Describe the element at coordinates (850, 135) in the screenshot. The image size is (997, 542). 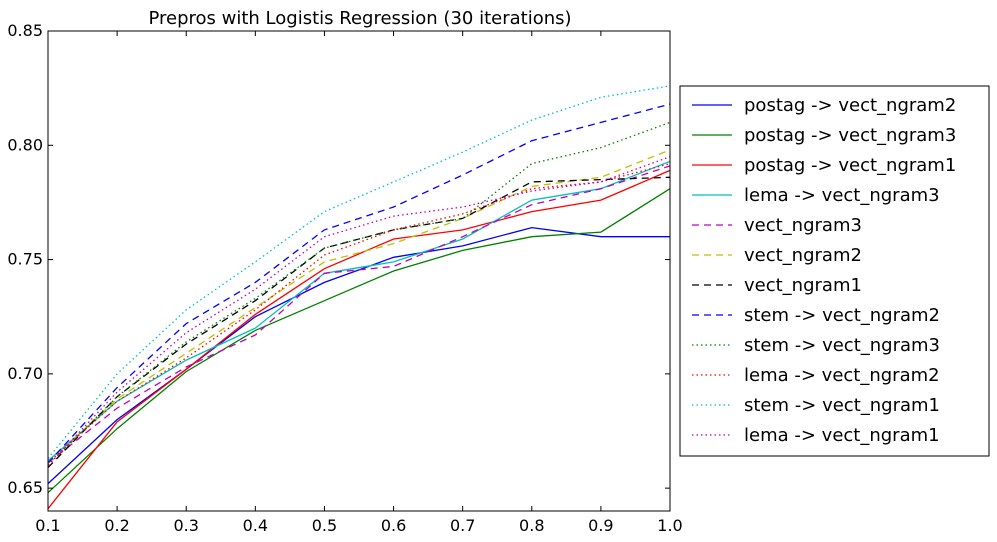
I see `legend-label-2: postag -> vect_ngram3` at that location.